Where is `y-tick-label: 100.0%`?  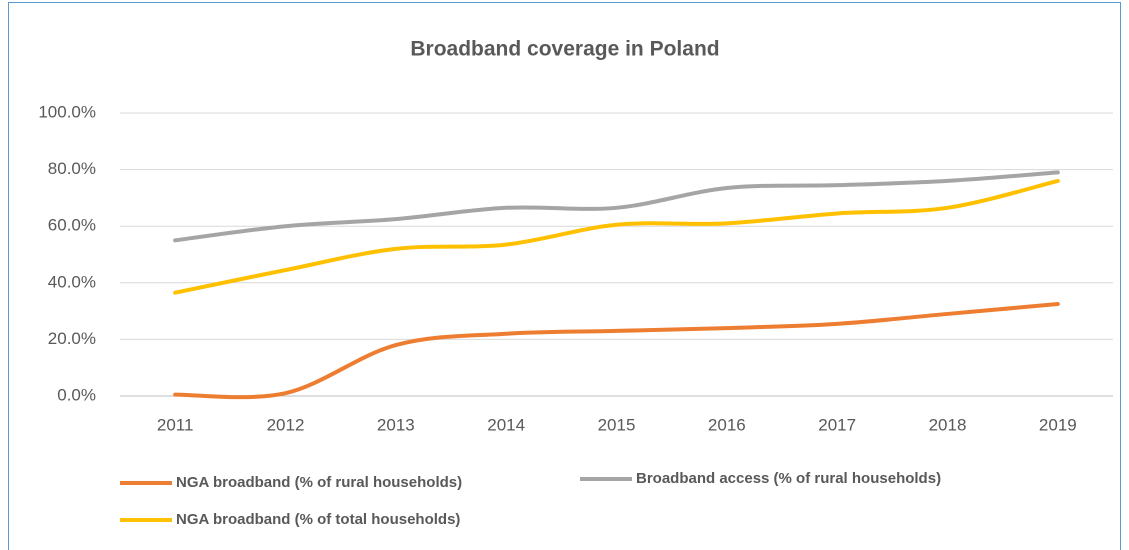 y-tick-label: 100.0% is located at coordinates (67, 111).